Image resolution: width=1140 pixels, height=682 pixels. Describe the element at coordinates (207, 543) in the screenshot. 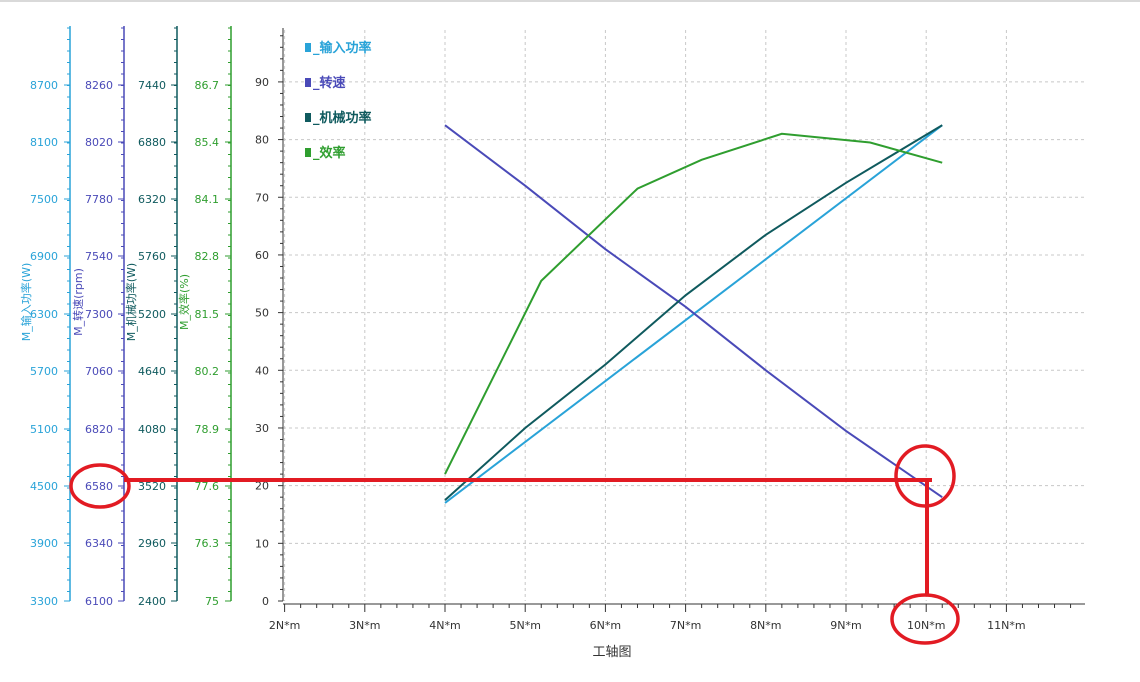

I see `left-axis-tick-label: 76.3` at that location.